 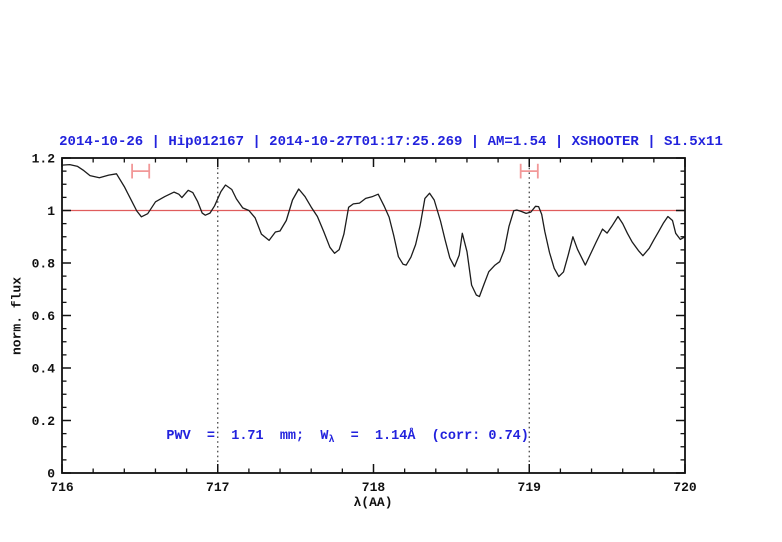 What do you see at coordinates (44, 316) in the screenshot?
I see `y-tick-label: 0.6` at bounding box center [44, 316].